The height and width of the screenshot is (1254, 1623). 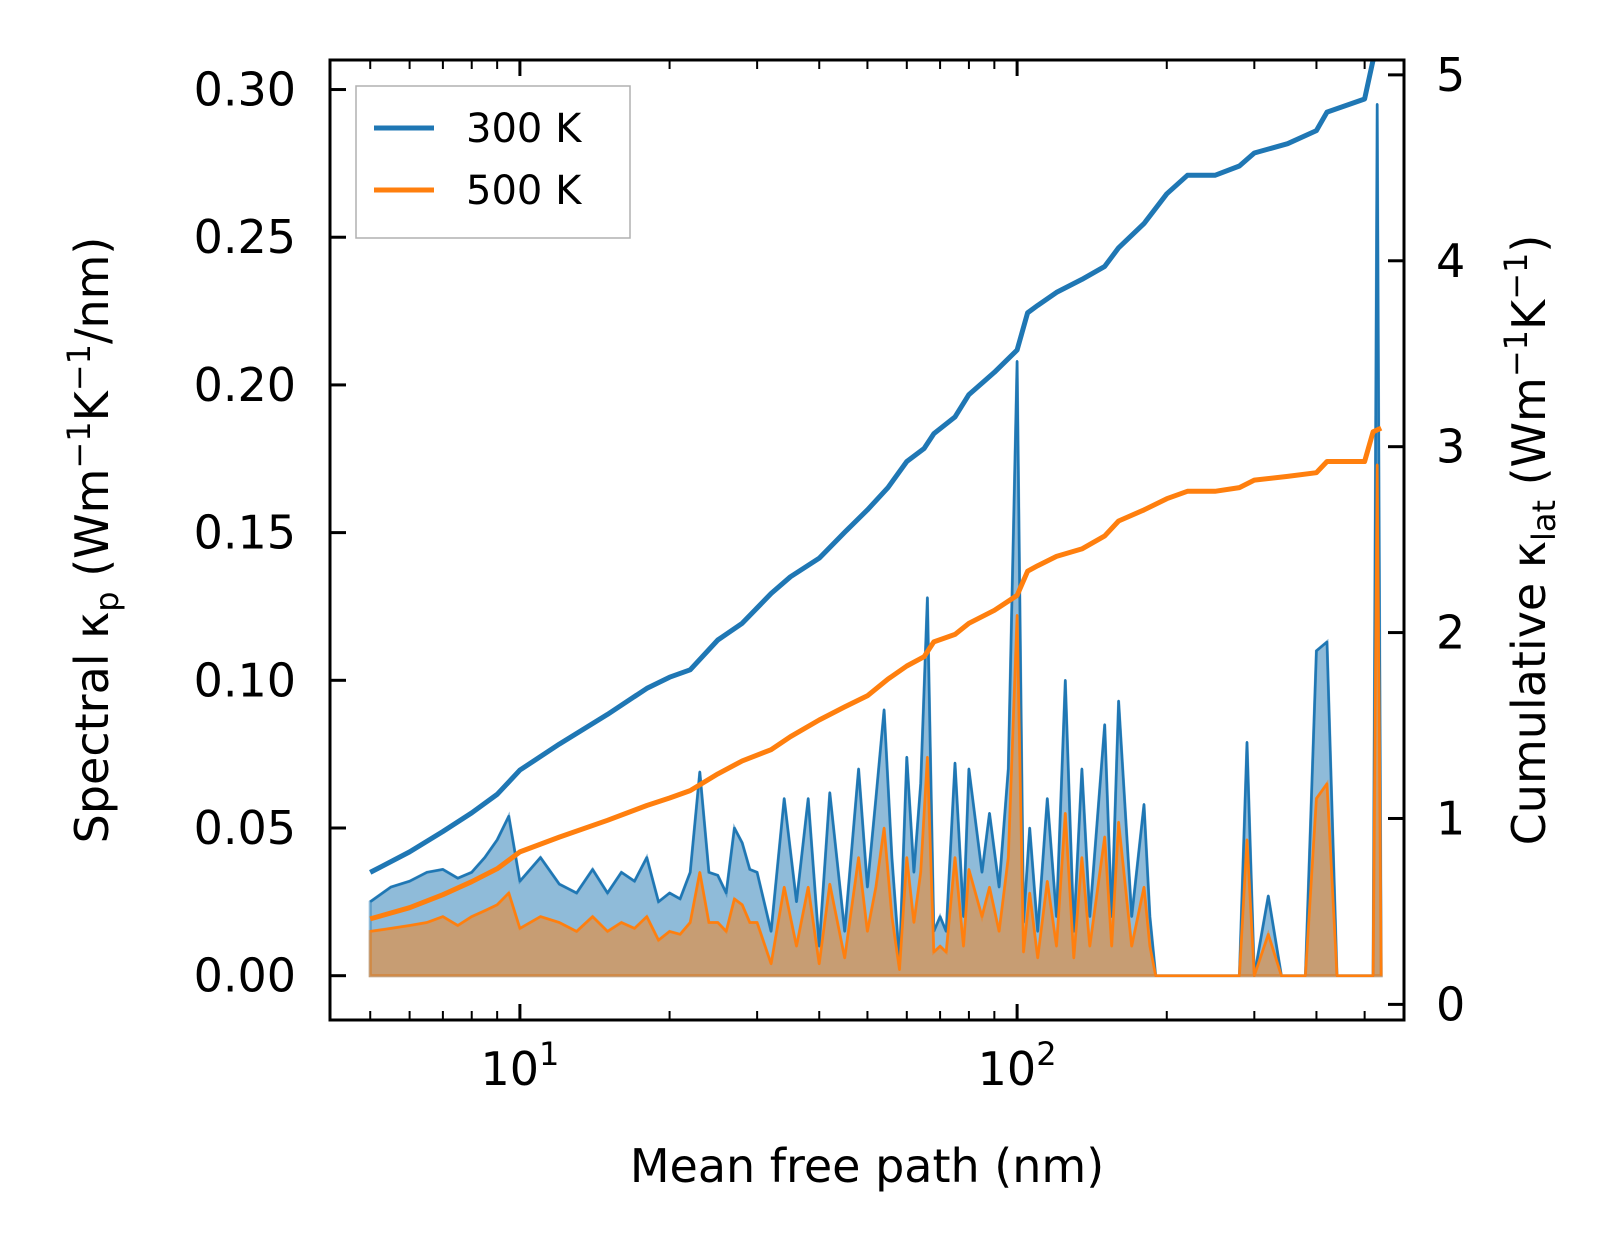 What do you see at coordinates (524, 191) in the screenshot?
I see `legend-label-500k: 500 K` at bounding box center [524, 191].